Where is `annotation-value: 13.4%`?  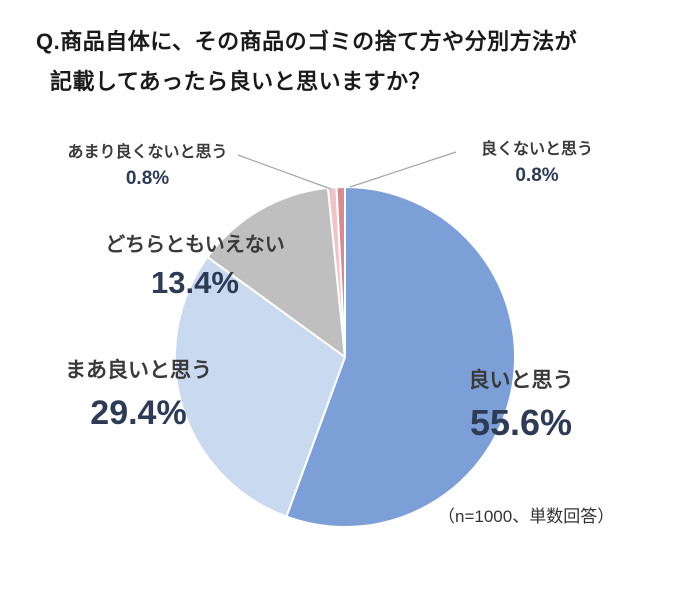
annotation-value: 13.4% is located at coordinates (195, 282).